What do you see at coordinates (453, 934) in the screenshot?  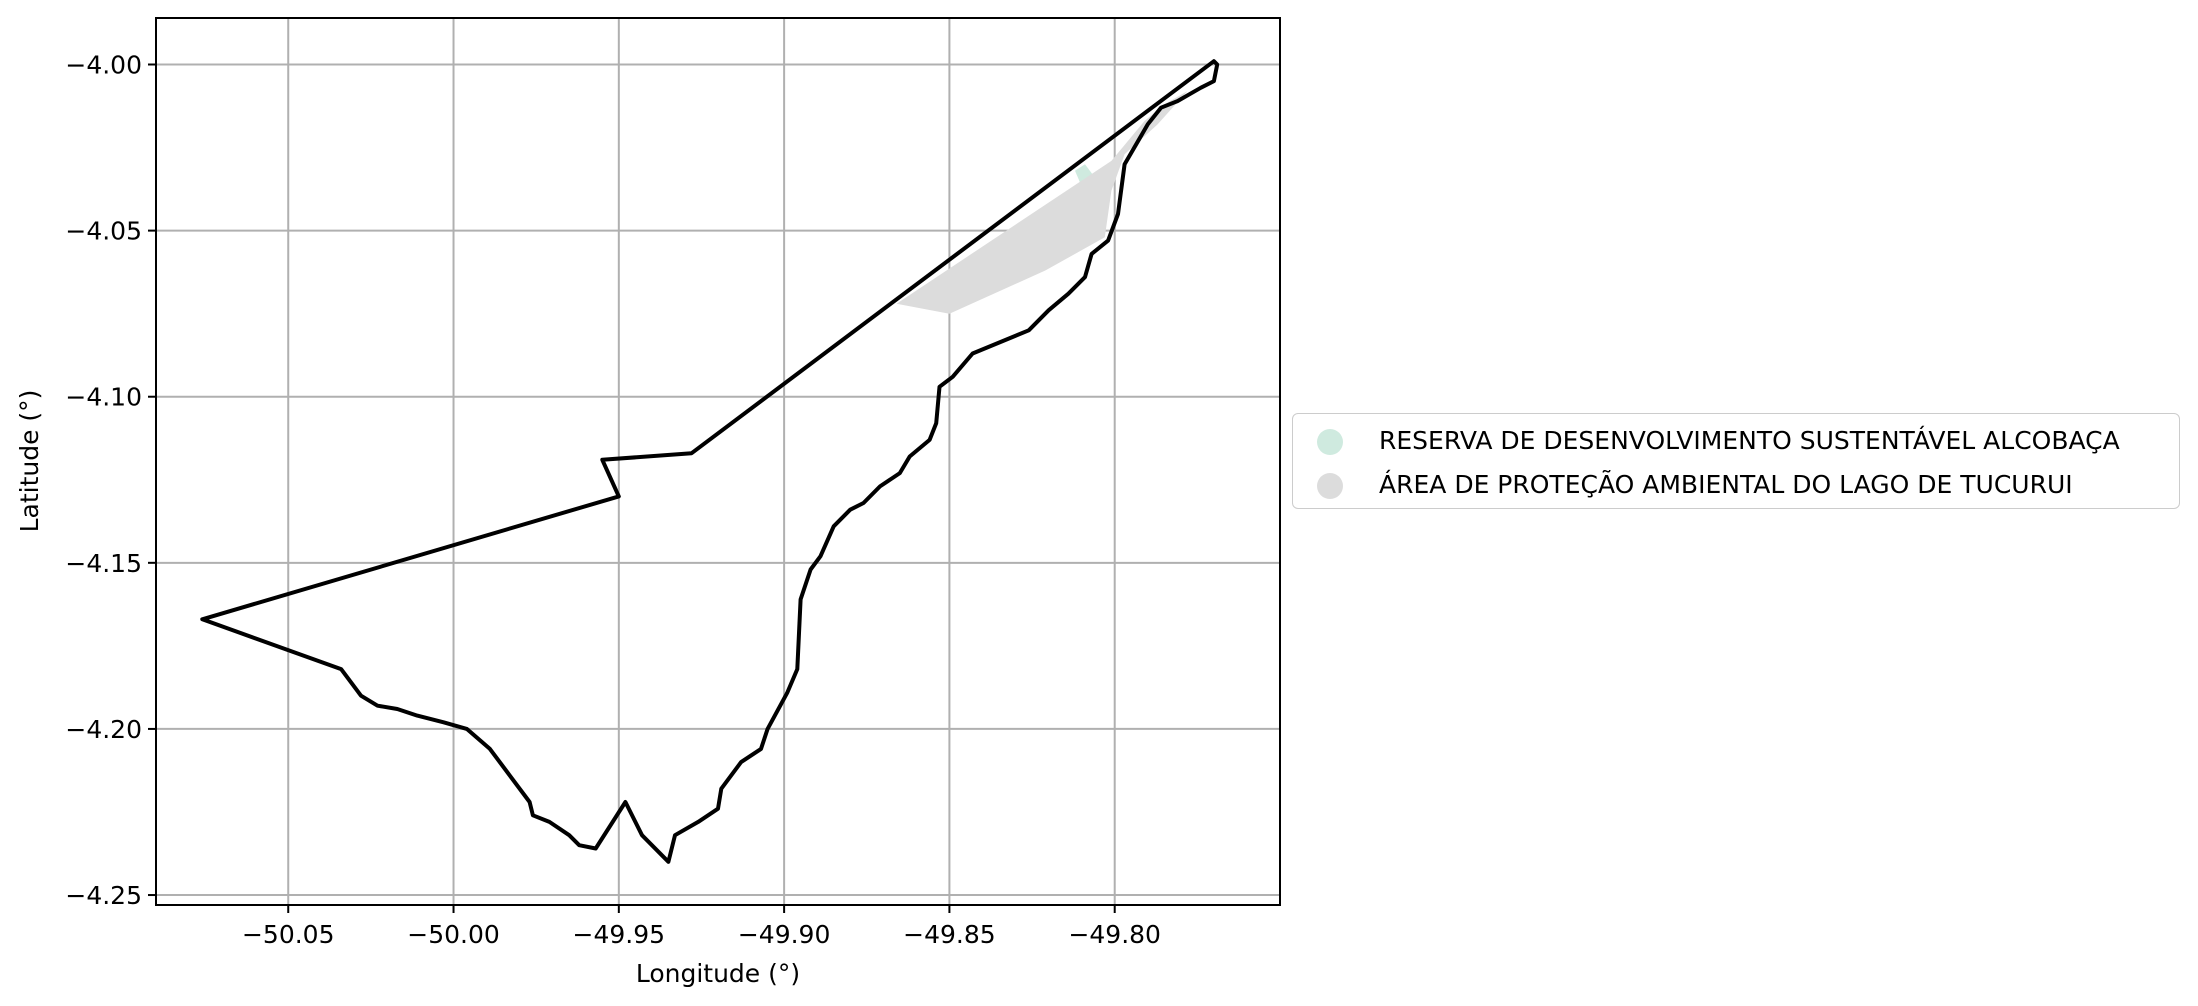 I see `x-tick-label: −50.00` at bounding box center [453, 934].